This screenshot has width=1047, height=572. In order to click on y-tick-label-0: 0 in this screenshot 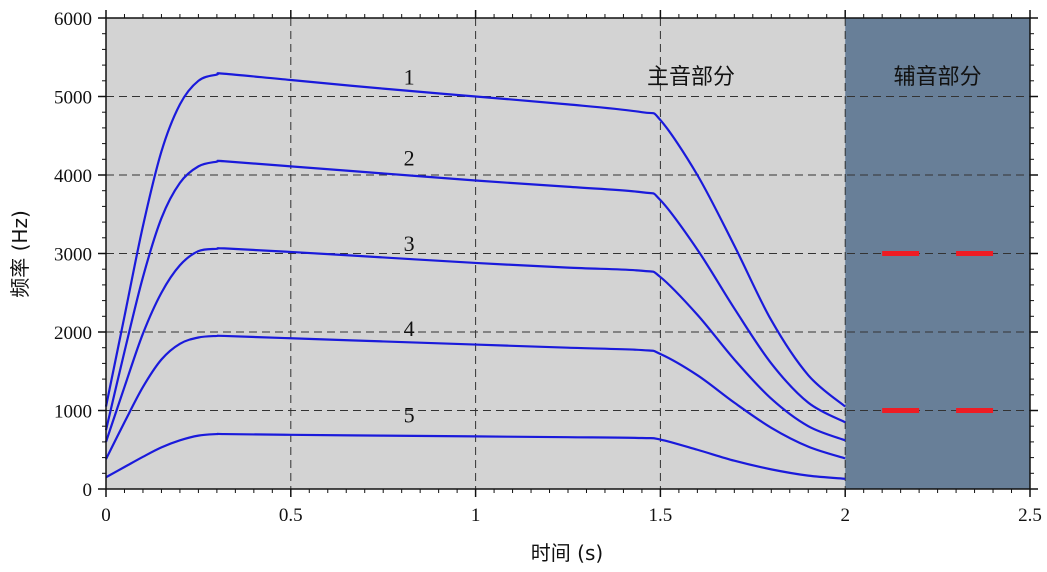, I will do `click(88, 490)`.